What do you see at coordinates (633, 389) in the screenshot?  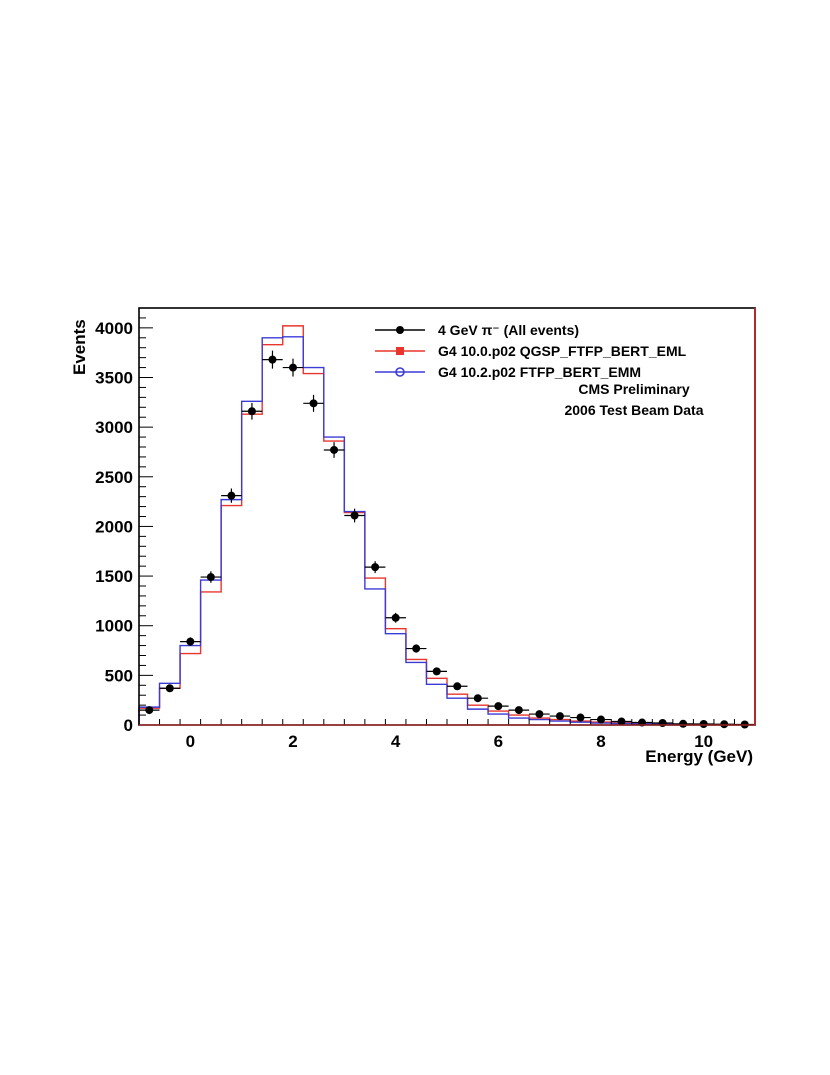 I see `annotation-cms-preliminary: CMS Preliminary` at bounding box center [633, 389].